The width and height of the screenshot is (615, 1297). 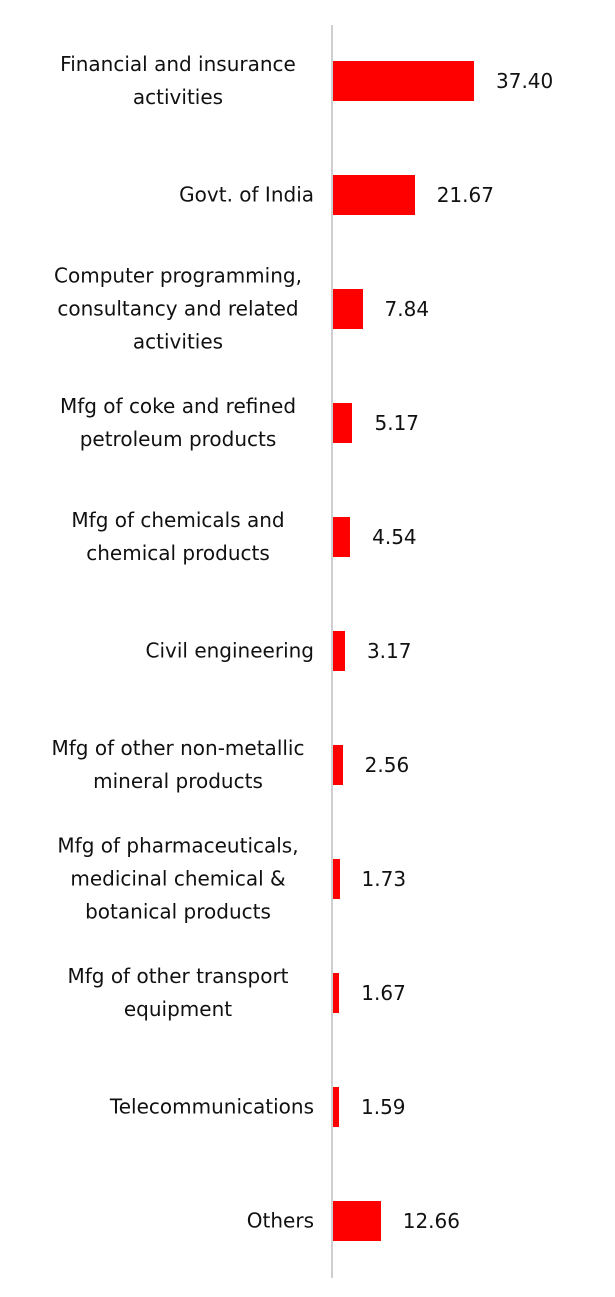 What do you see at coordinates (389, 651) in the screenshot?
I see `value-label: 3.17` at bounding box center [389, 651].